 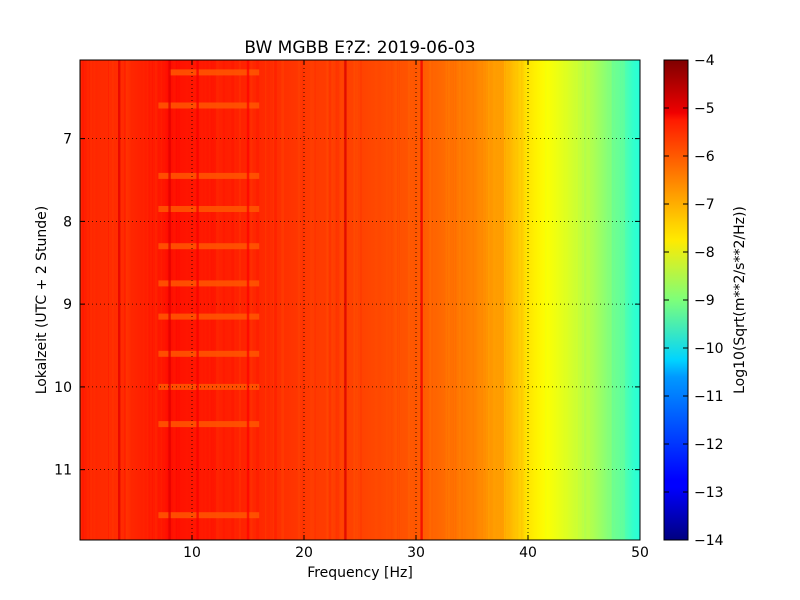 What do you see at coordinates (304, 553) in the screenshot?
I see `x-tick-label: 20` at bounding box center [304, 553].